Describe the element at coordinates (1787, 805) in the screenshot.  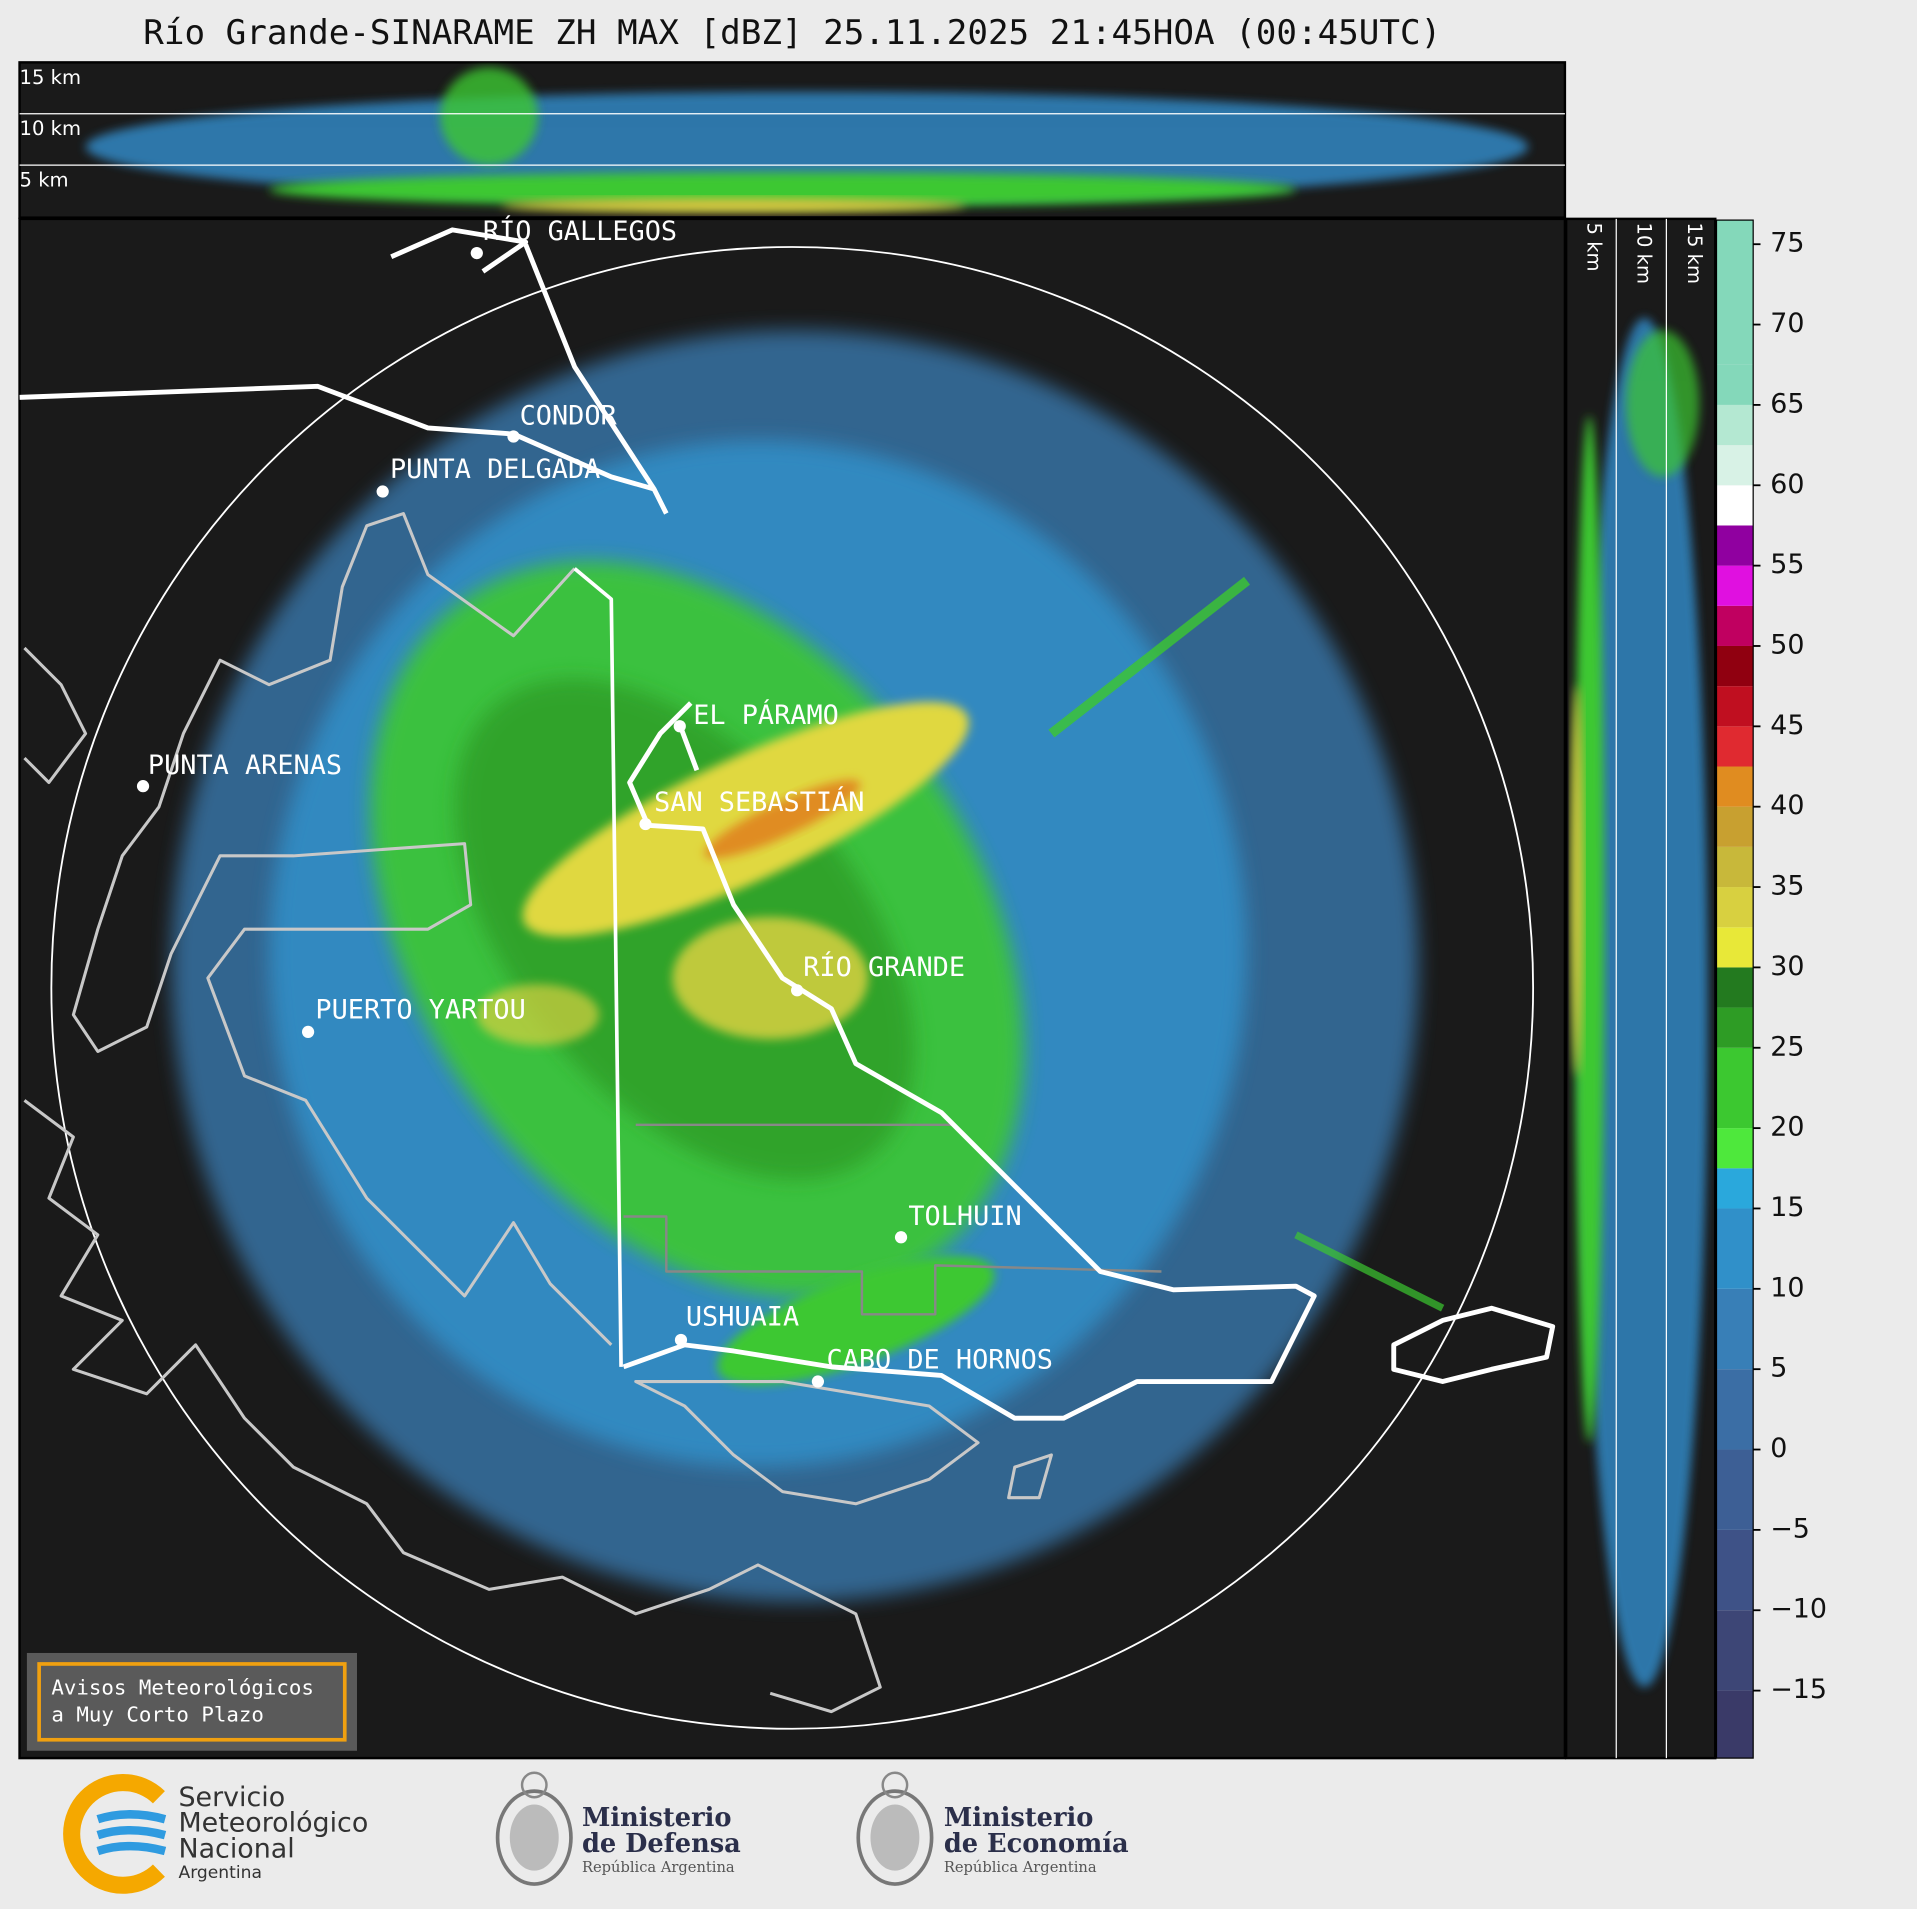
I see `colorbar-tick-label: 40` at that location.